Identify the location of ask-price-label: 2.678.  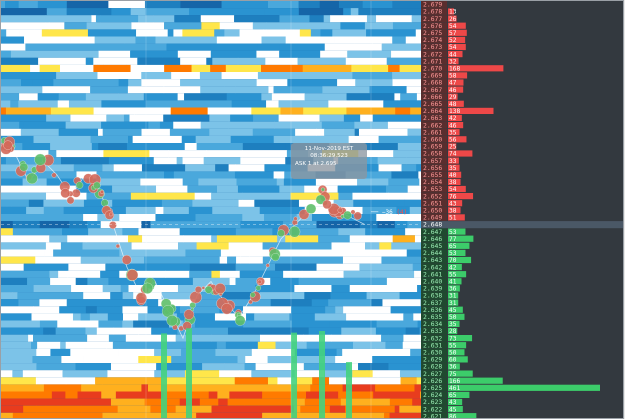
(432, 12).